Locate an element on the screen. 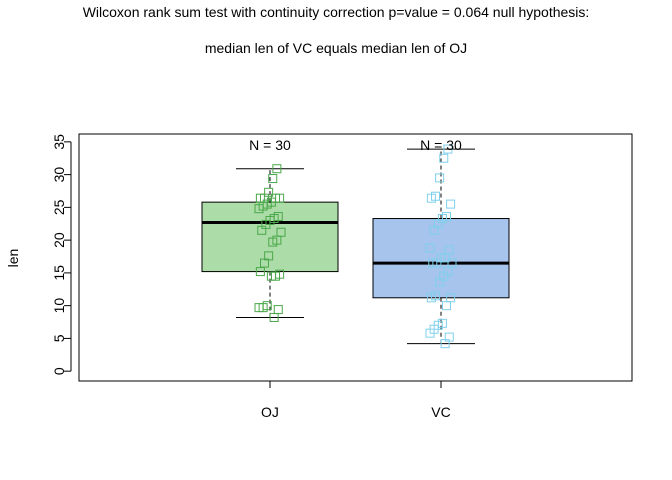 The image size is (672, 480). box-group-oj: N = 30 is located at coordinates (270, 229).